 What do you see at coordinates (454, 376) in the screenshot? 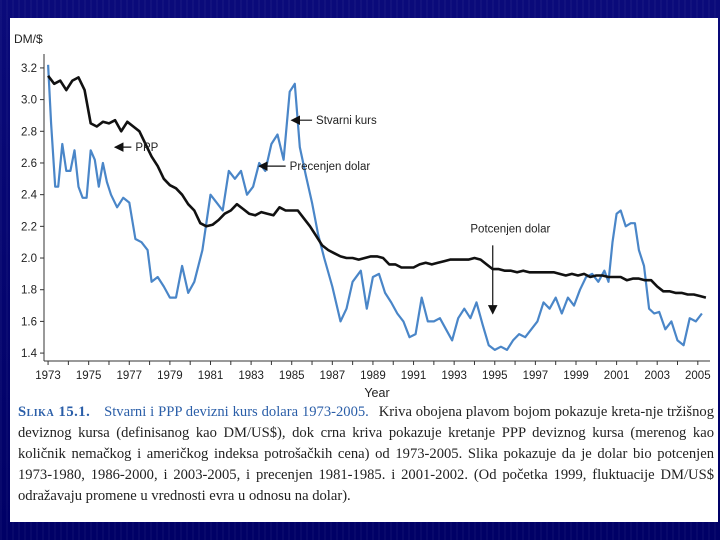
I see `x-tick-label-1993: 1993` at bounding box center [454, 376].